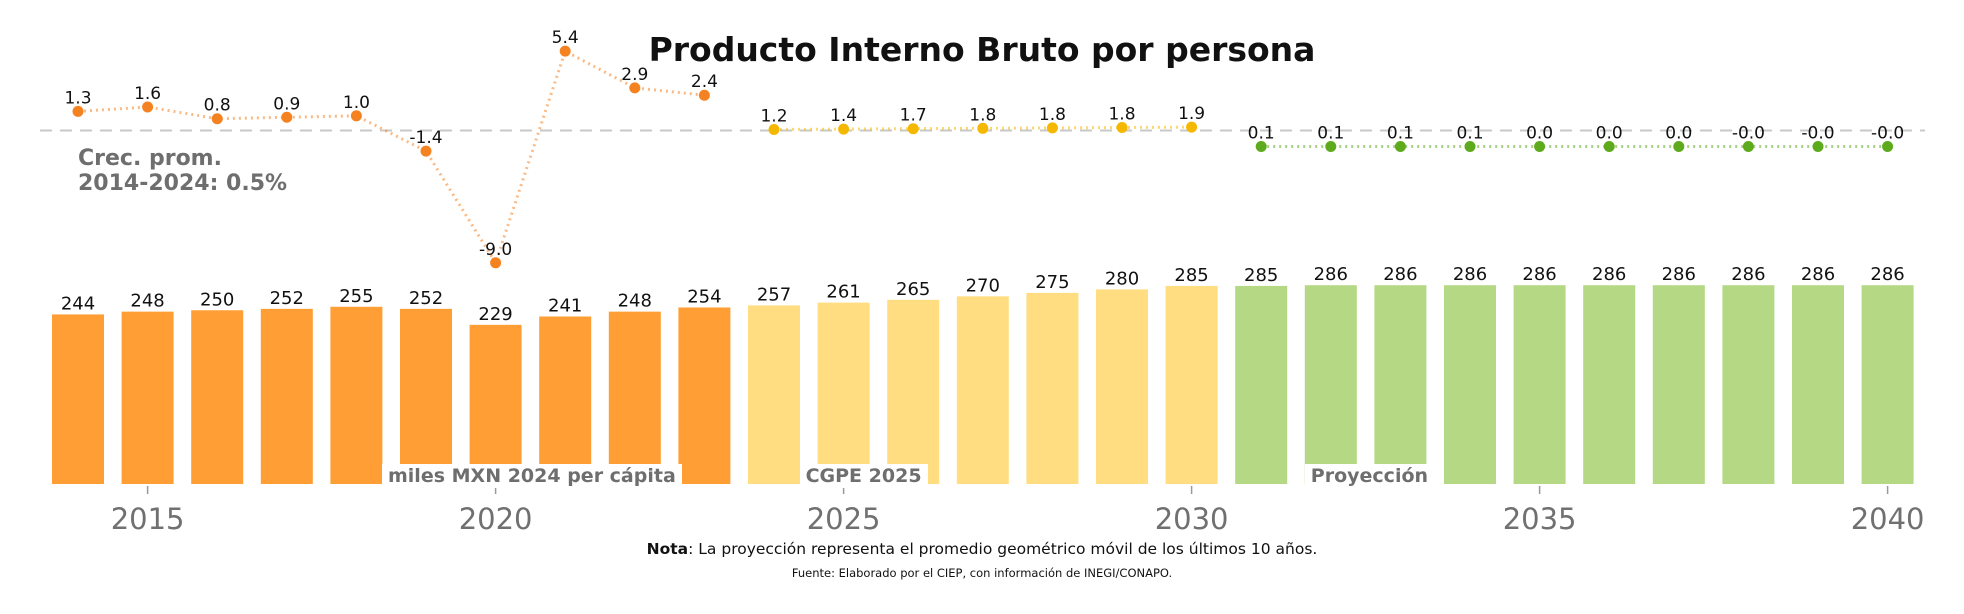  Describe the element at coordinates (843, 393) in the screenshot. I see `bar-2025` at that location.